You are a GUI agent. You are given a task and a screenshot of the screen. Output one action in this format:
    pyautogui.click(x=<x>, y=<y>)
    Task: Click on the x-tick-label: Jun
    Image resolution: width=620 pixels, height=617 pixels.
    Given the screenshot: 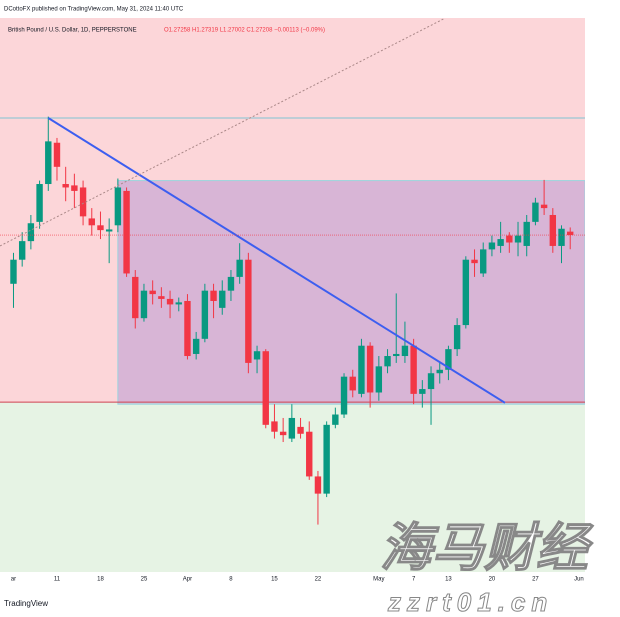 What is the action you would take?
    pyautogui.click(x=579, y=580)
    